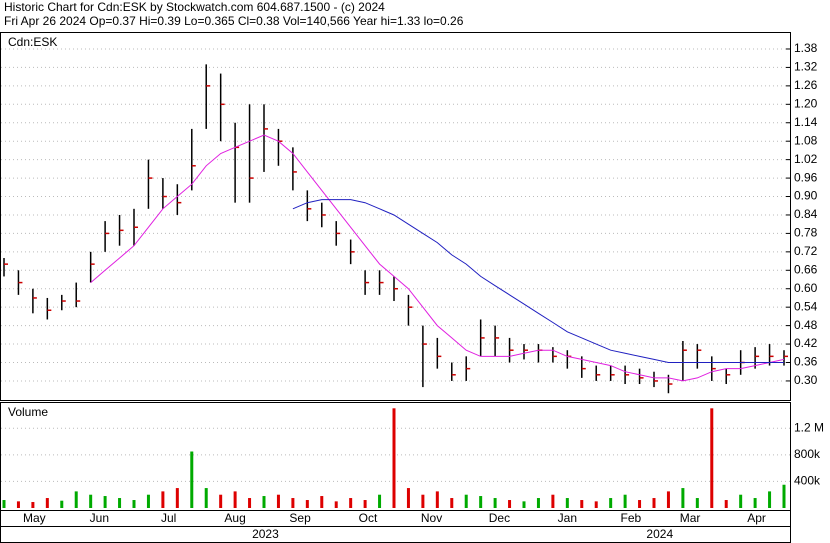  Describe the element at coordinates (659, 534) in the screenshot. I see `year-label: 2024` at that location.